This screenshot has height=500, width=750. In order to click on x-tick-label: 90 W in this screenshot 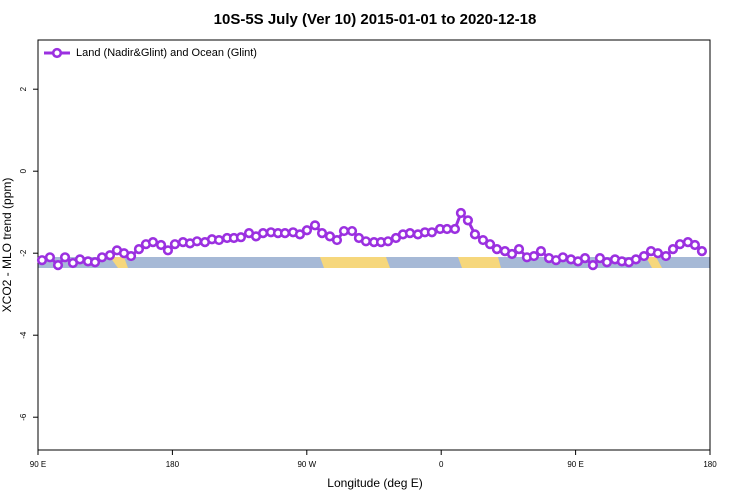, I will do `click(306, 464)`.